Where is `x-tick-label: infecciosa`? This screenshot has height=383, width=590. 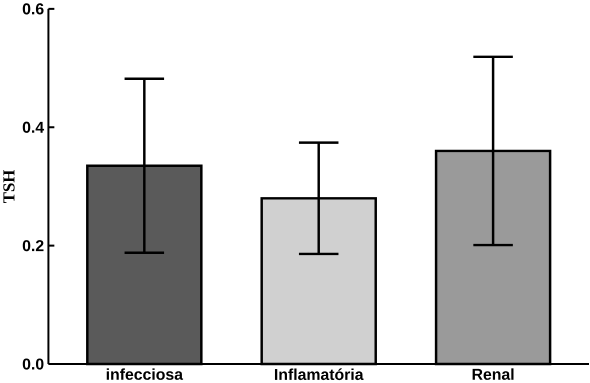 x-tick-label: infecciosa is located at coordinates (145, 374).